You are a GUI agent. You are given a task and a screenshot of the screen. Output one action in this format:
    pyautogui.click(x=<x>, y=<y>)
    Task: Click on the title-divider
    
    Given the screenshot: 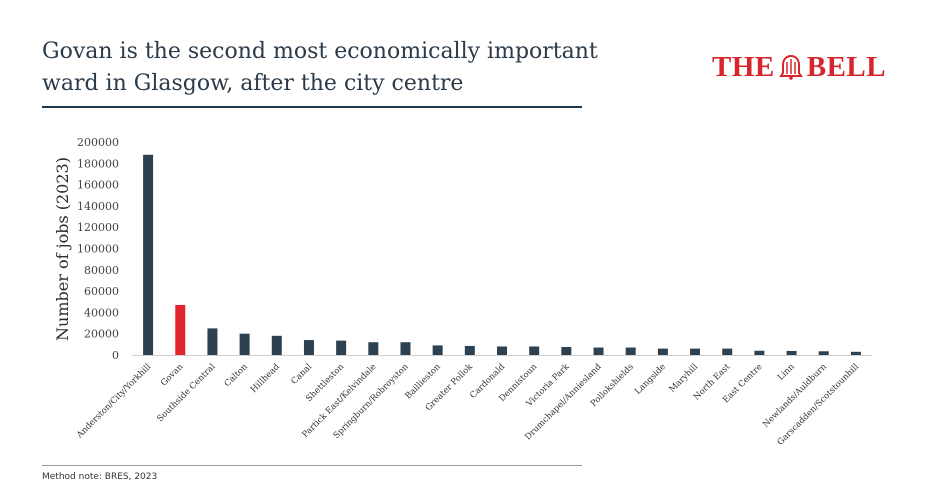 What is the action you would take?
    pyautogui.click(x=312, y=107)
    